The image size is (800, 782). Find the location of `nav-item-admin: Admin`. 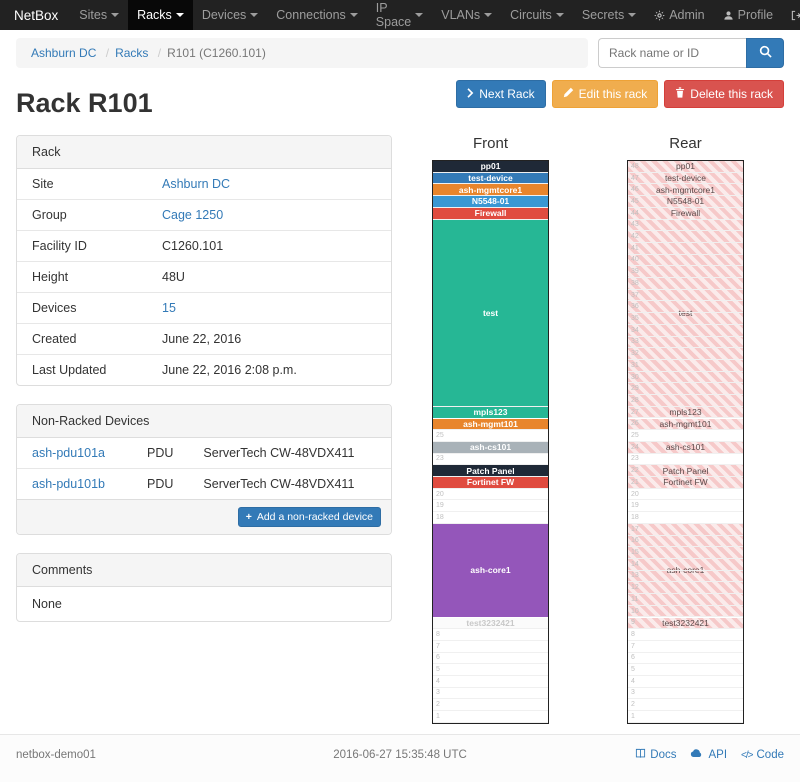

nav-item-admin: Admin is located at coordinates (679, 15).